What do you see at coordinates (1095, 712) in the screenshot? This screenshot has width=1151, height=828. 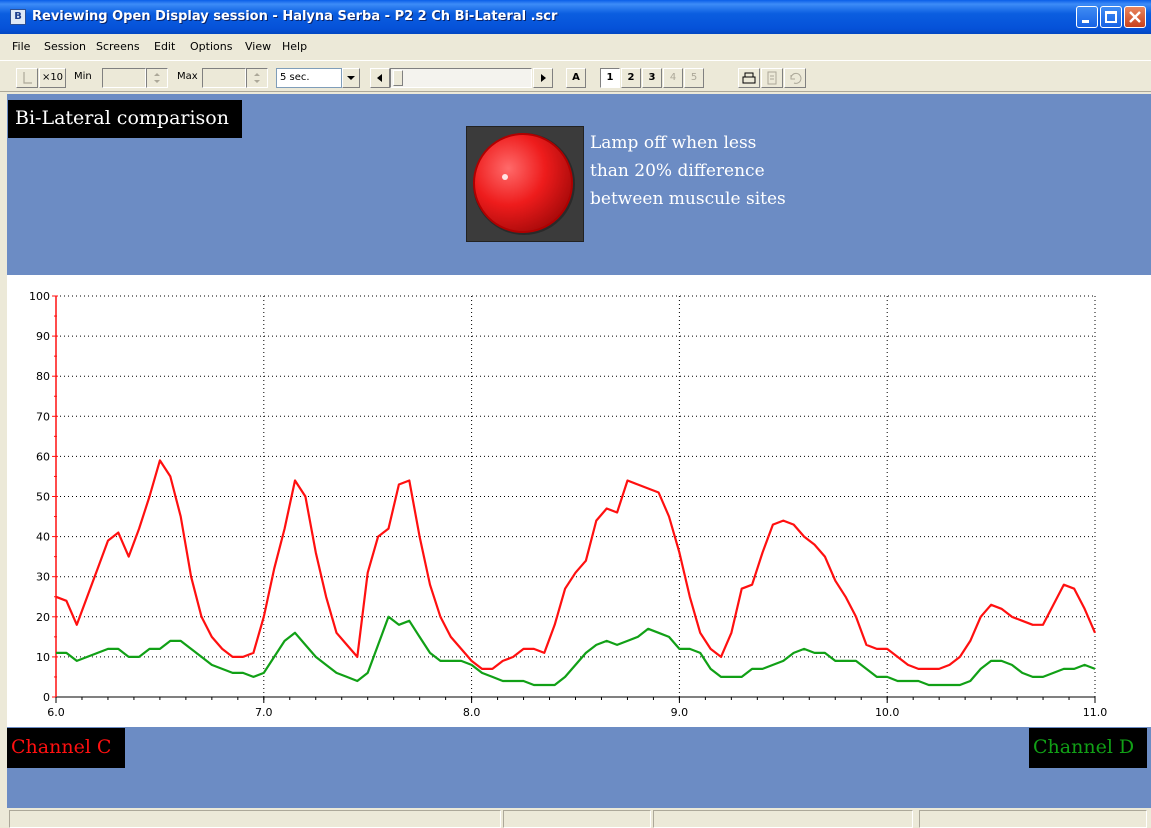 I see `x-tick-label: 11.0` at bounding box center [1095, 712].